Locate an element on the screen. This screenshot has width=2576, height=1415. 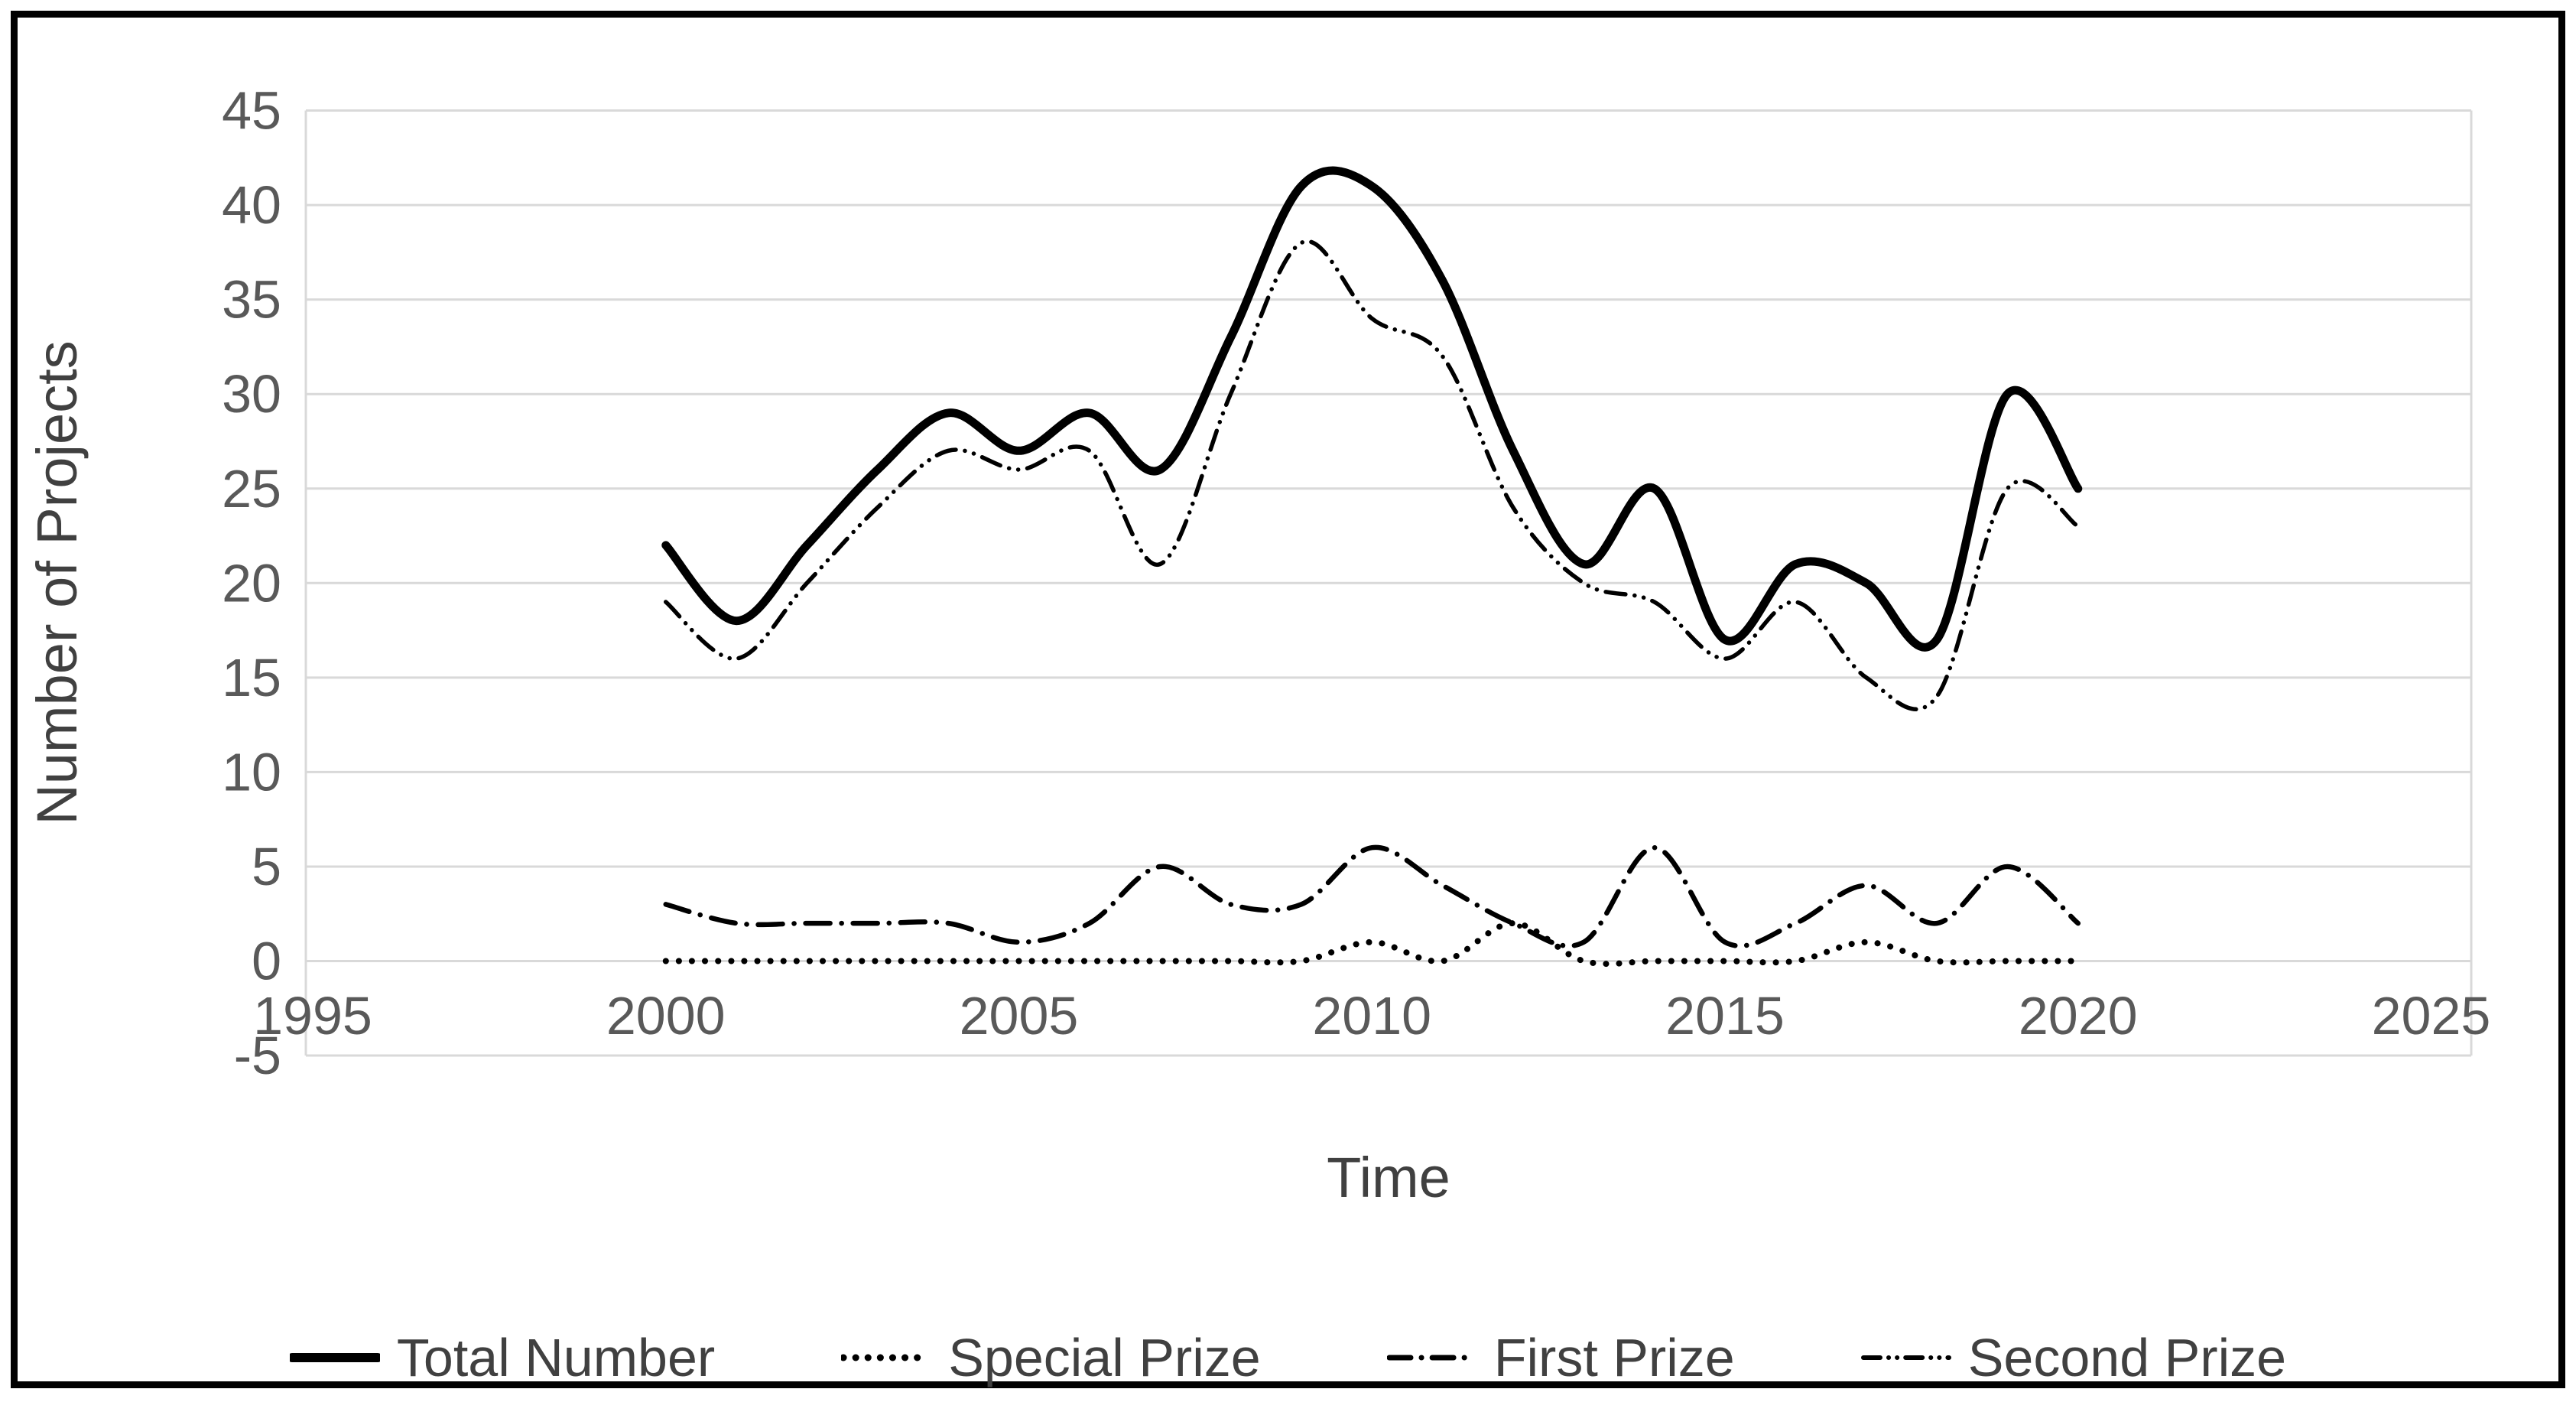
x-tick-label: 2010 is located at coordinates (1372, 1016).